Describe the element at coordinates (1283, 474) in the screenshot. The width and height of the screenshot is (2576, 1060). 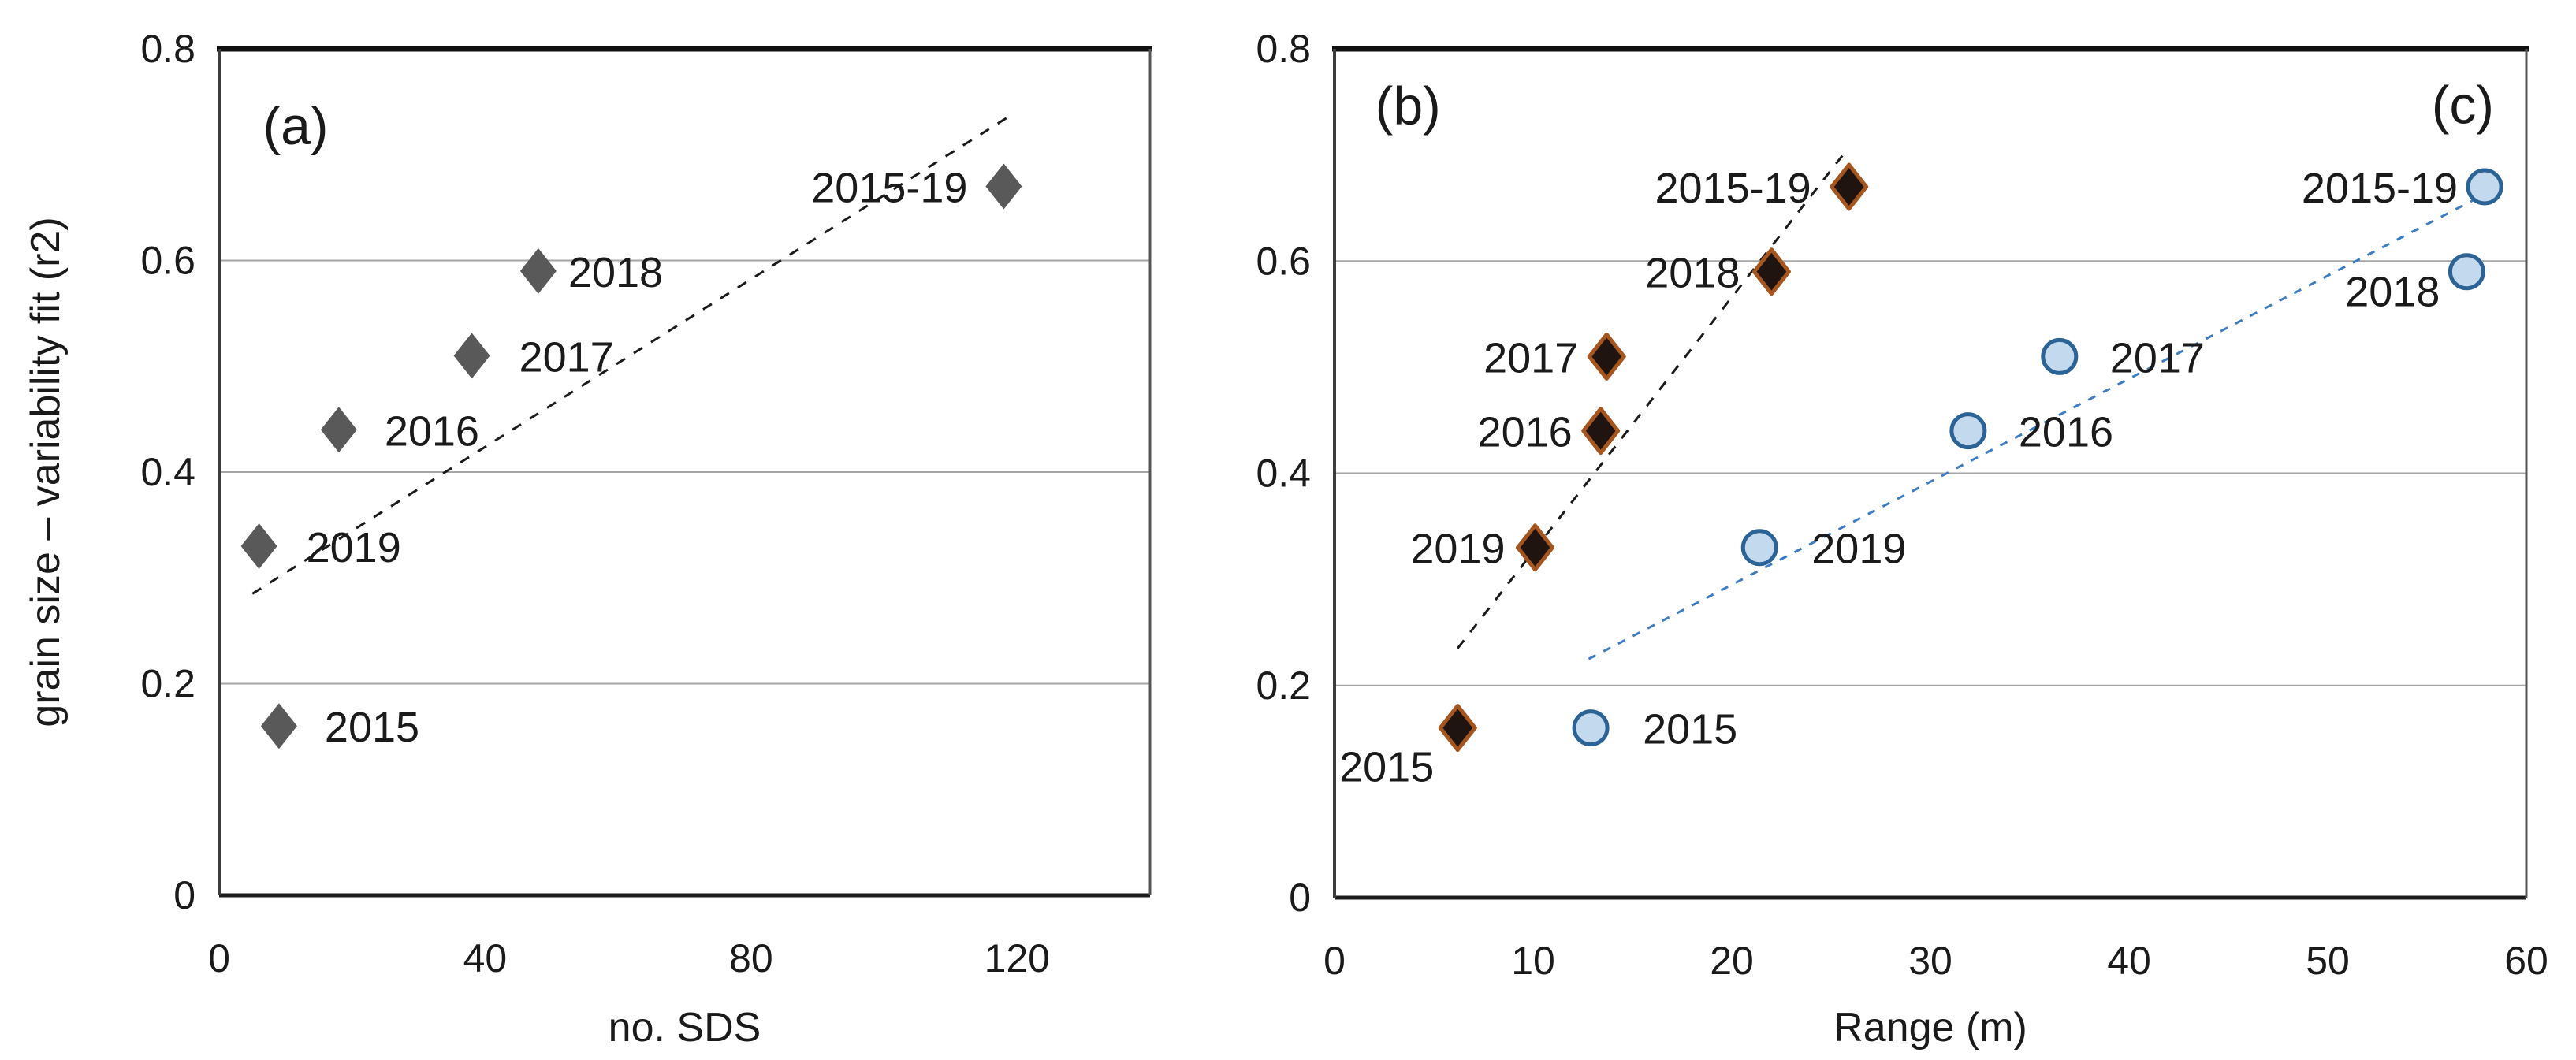
I see `panel-b-c-ytick-0.4: 0.4` at that location.